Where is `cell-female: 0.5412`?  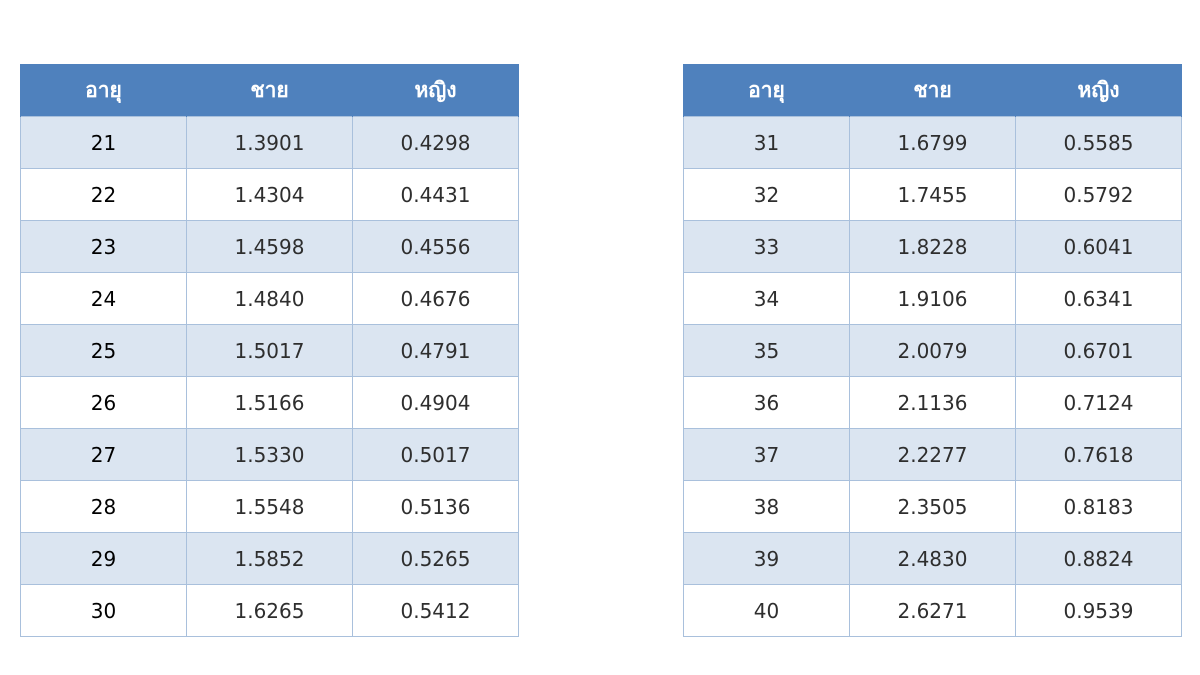
cell-female: 0.5412 is located at coordinates (435, 610).